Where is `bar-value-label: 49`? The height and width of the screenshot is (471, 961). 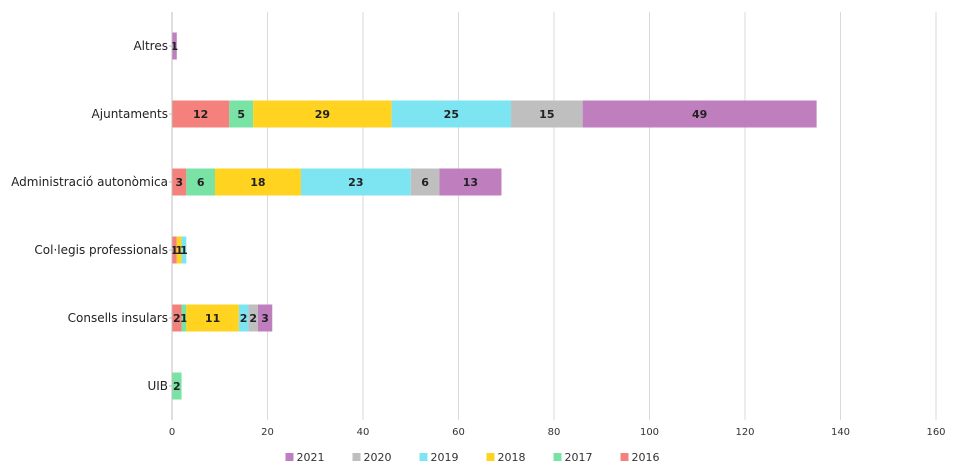
bar-value-label: 49 is located at coordinates (699, 114).